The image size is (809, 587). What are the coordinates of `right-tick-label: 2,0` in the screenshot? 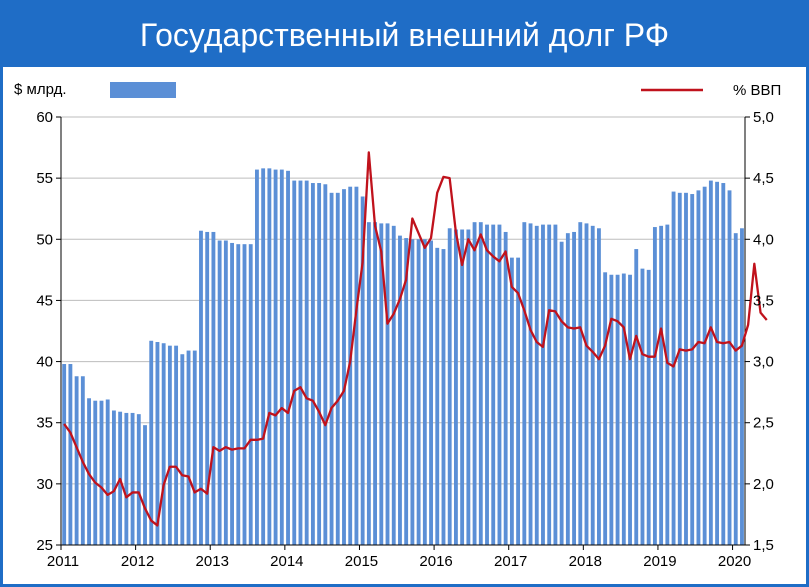 It's located at (763, 484).